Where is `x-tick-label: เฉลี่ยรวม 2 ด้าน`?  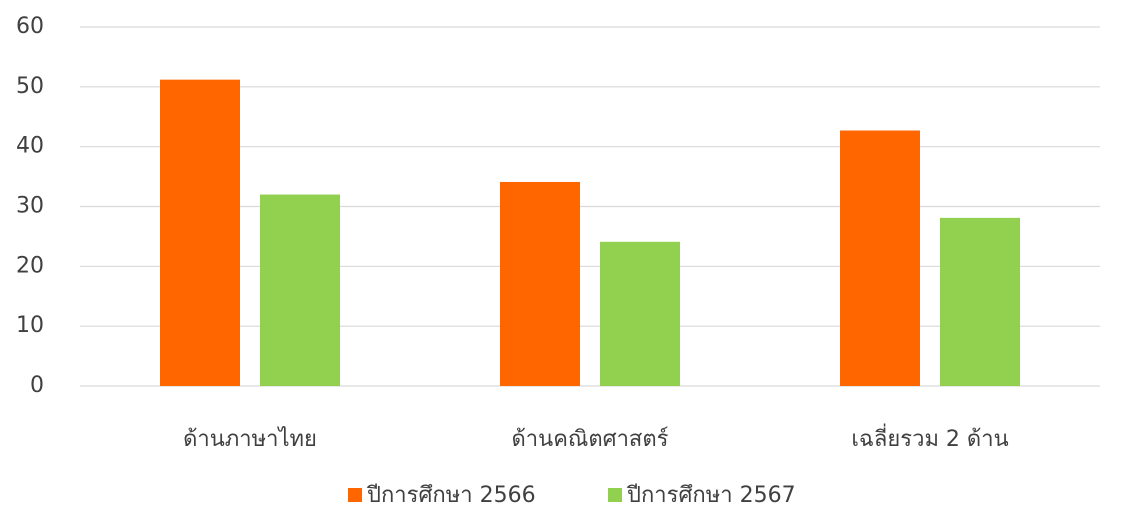 x-tick-label: เฉลี่ยรวม 2 ด้าน is located at coordinates (929, 437).